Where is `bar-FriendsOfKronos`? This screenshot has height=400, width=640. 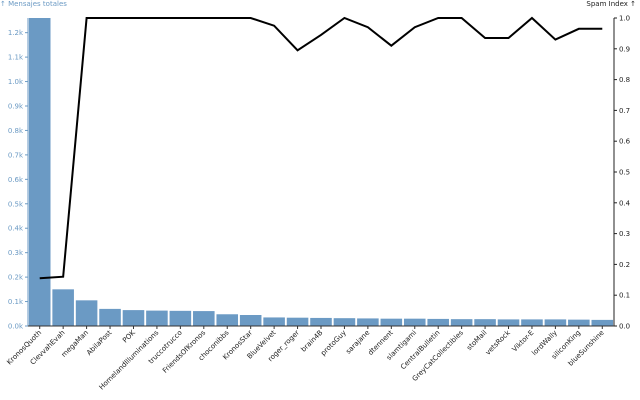 bar-FriendsOfKronos is located at coordinates (204, 318).